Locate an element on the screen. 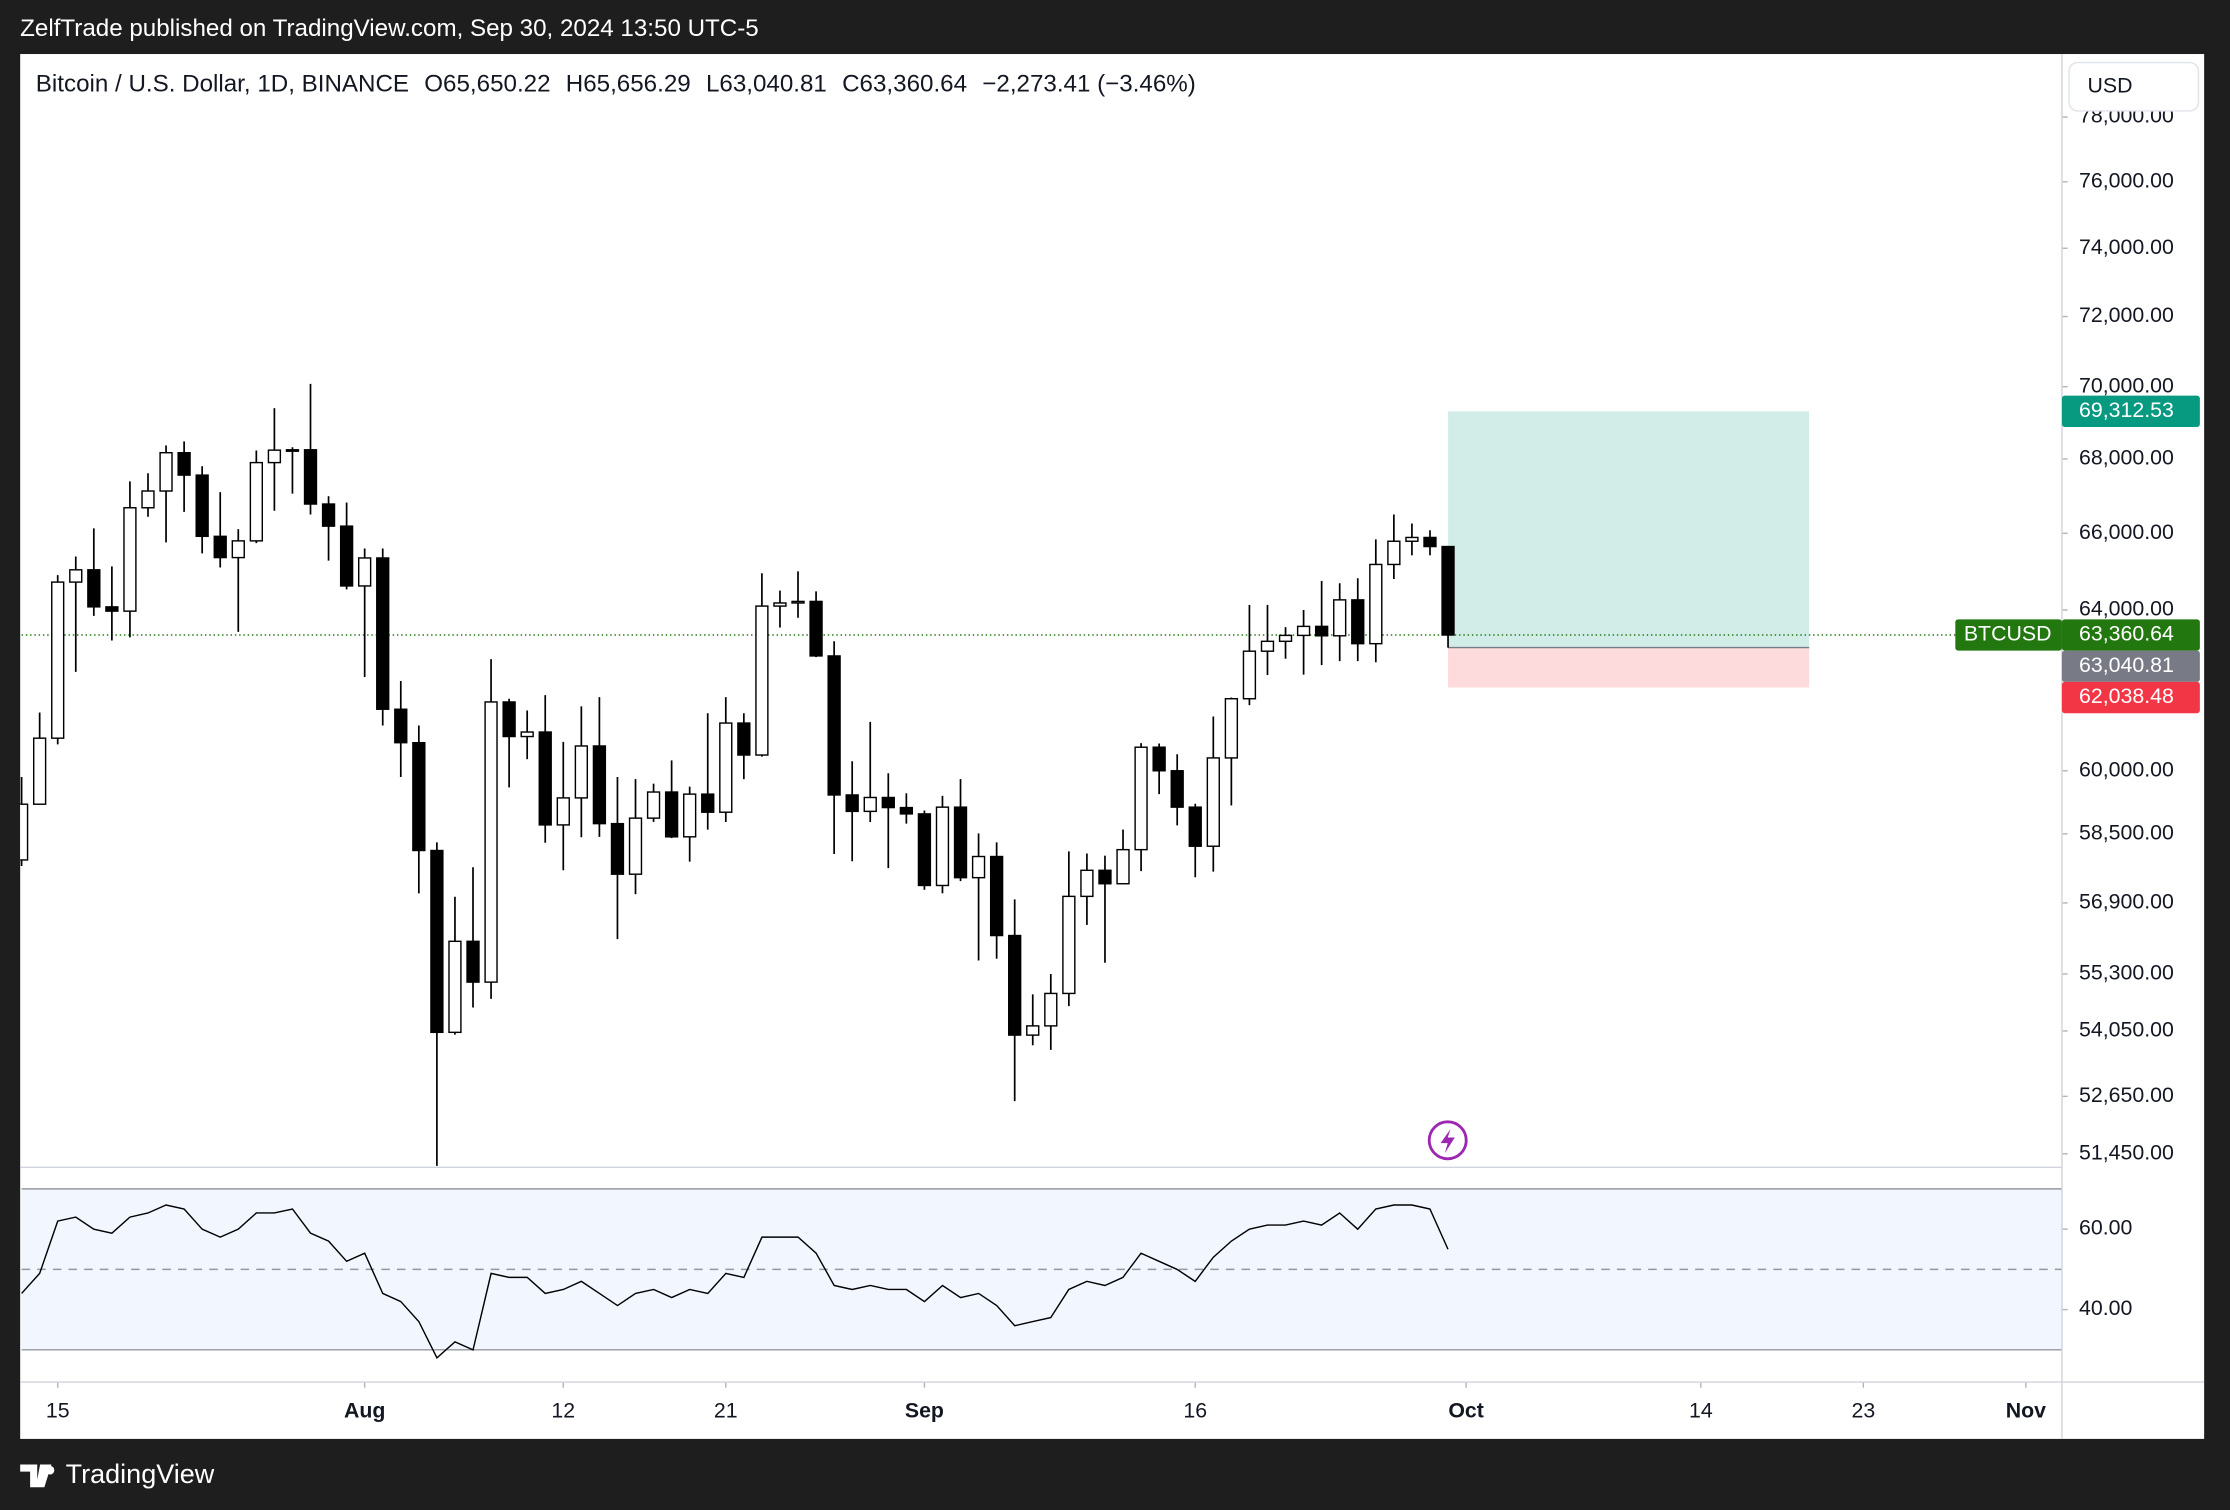 The image size is (2230, 1510). logo-mark is located at coordinates (36, 1476).